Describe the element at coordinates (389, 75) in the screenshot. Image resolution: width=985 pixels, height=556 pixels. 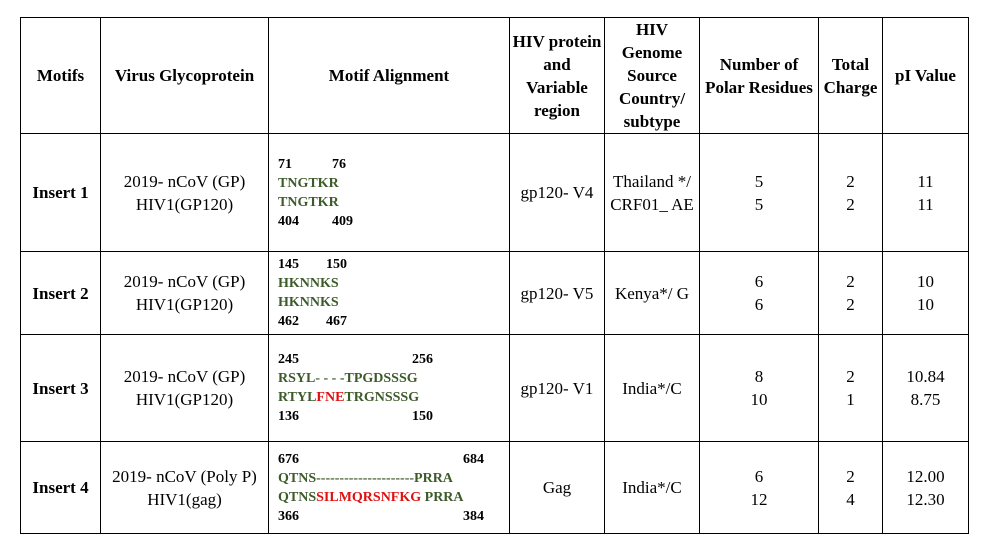
I see `header-motif-alignment: Motif Alignment` at that location.